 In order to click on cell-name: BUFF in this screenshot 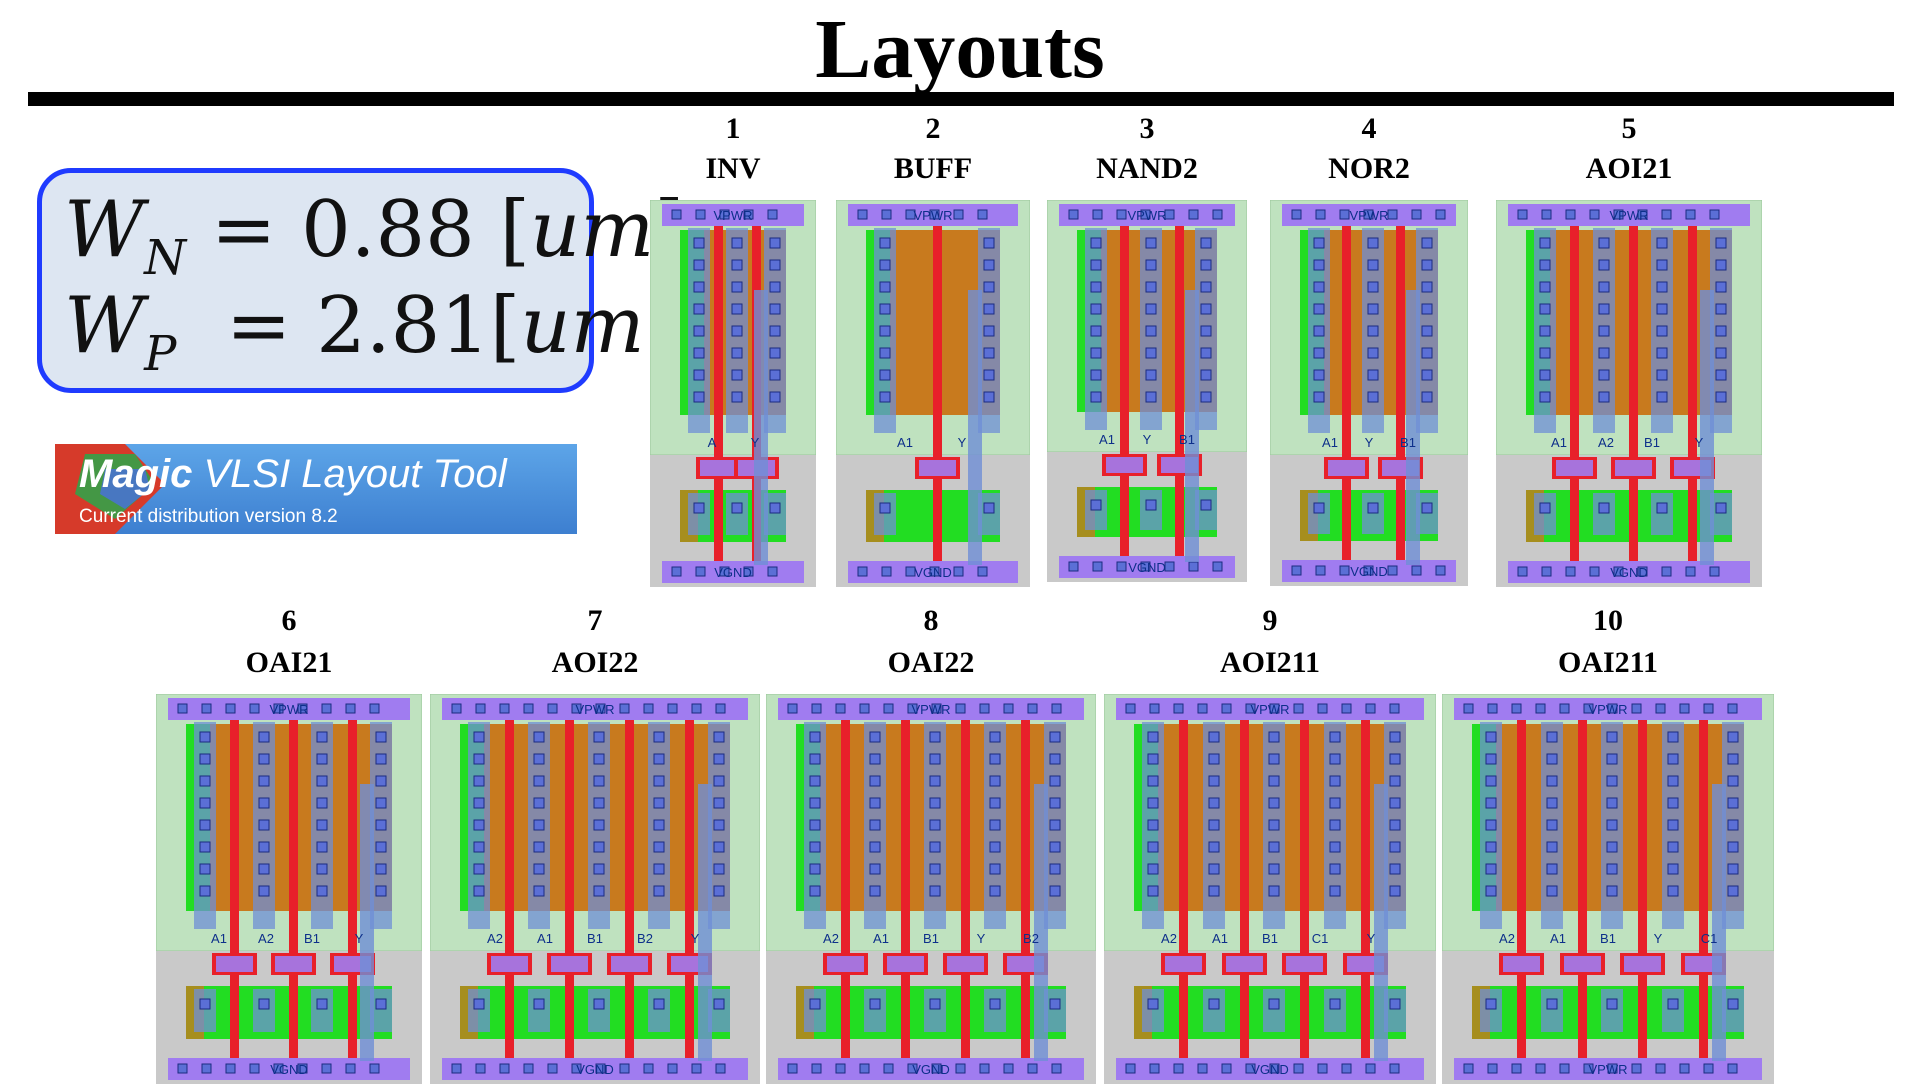, I will do `click(933, 168)`.